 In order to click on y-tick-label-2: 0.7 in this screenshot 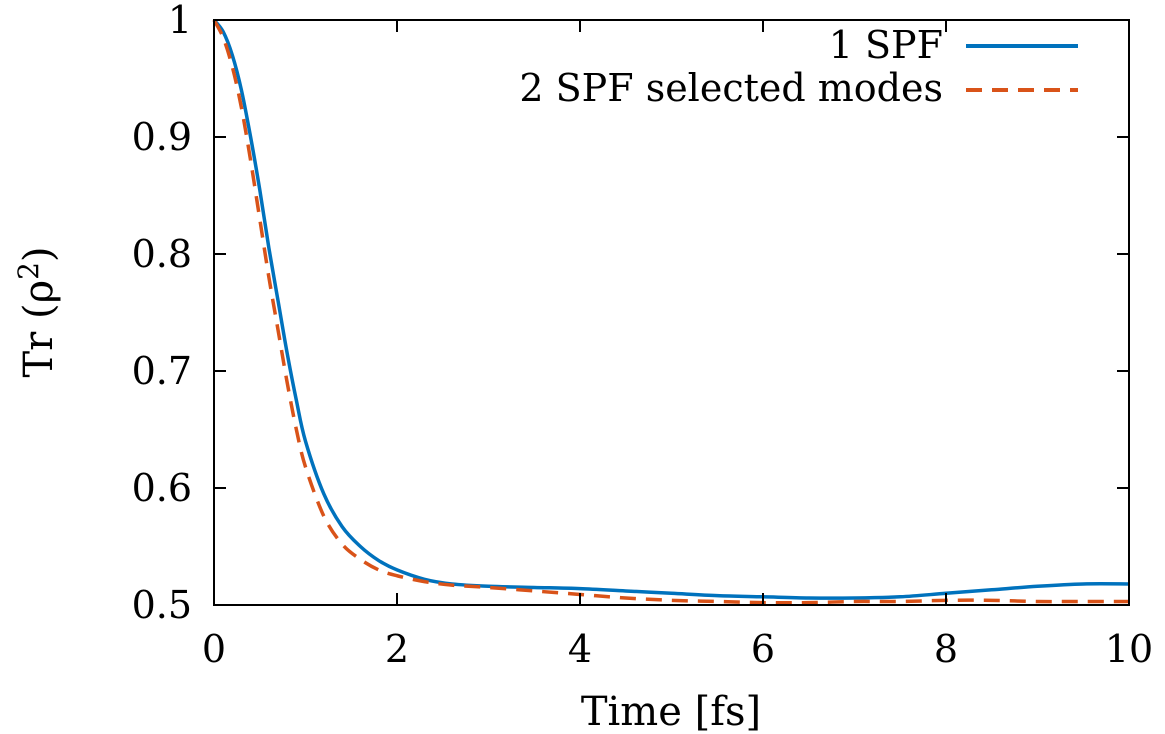, I will do `click(162, 371)`.